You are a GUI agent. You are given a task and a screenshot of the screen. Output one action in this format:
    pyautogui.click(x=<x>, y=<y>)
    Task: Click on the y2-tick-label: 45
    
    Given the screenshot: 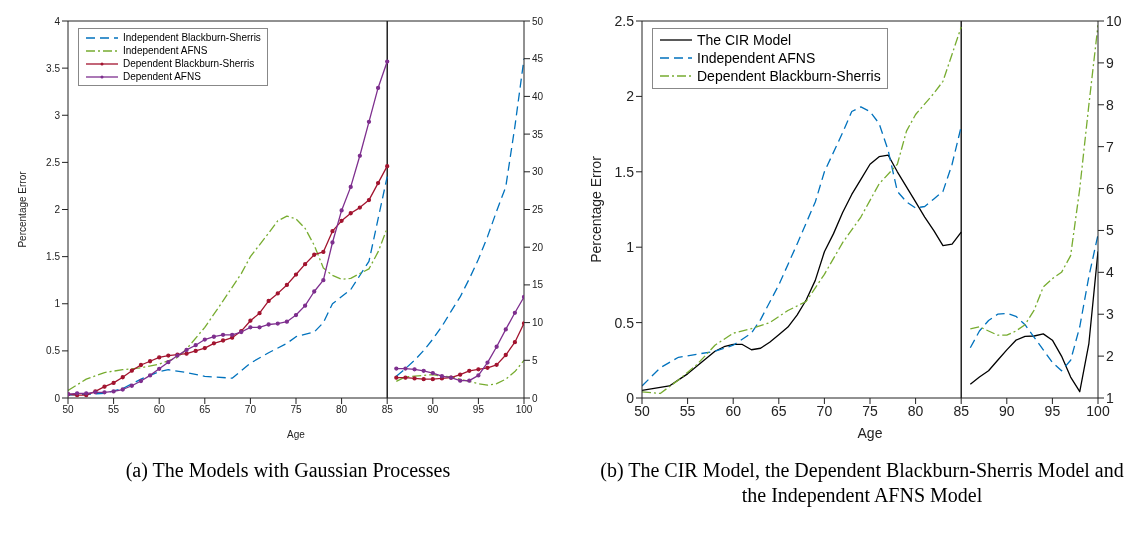 What is the action you would take?
    pyautogui.click(x=538, y=59)
    